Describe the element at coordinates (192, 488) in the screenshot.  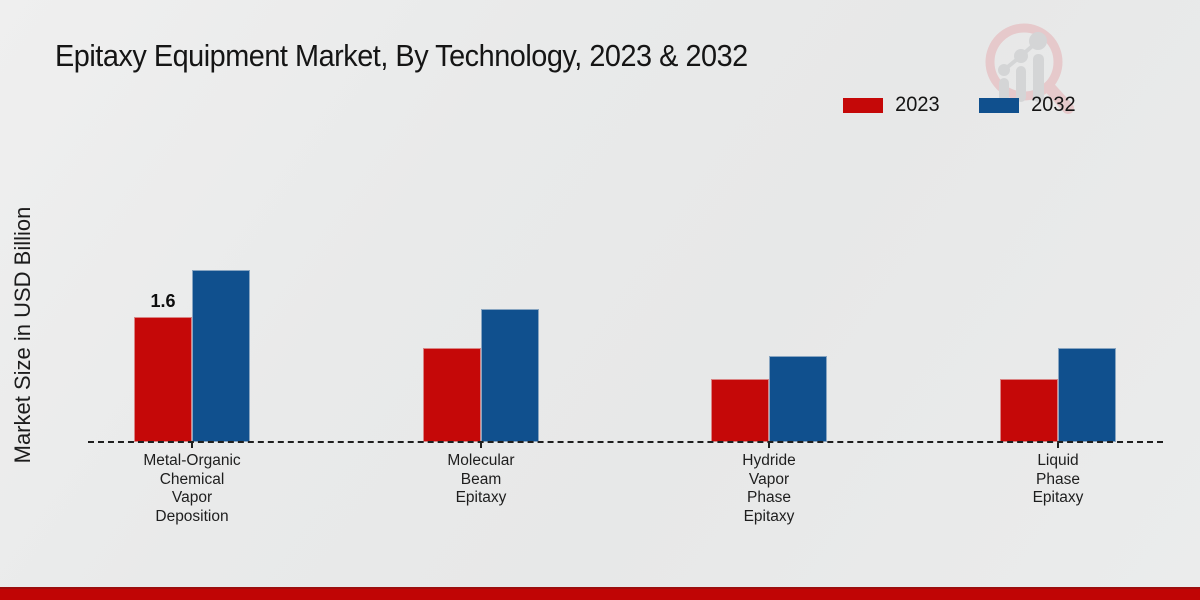
I see `category-label-1: Metal-Organic Chemical Vapor Deposition` at that location.